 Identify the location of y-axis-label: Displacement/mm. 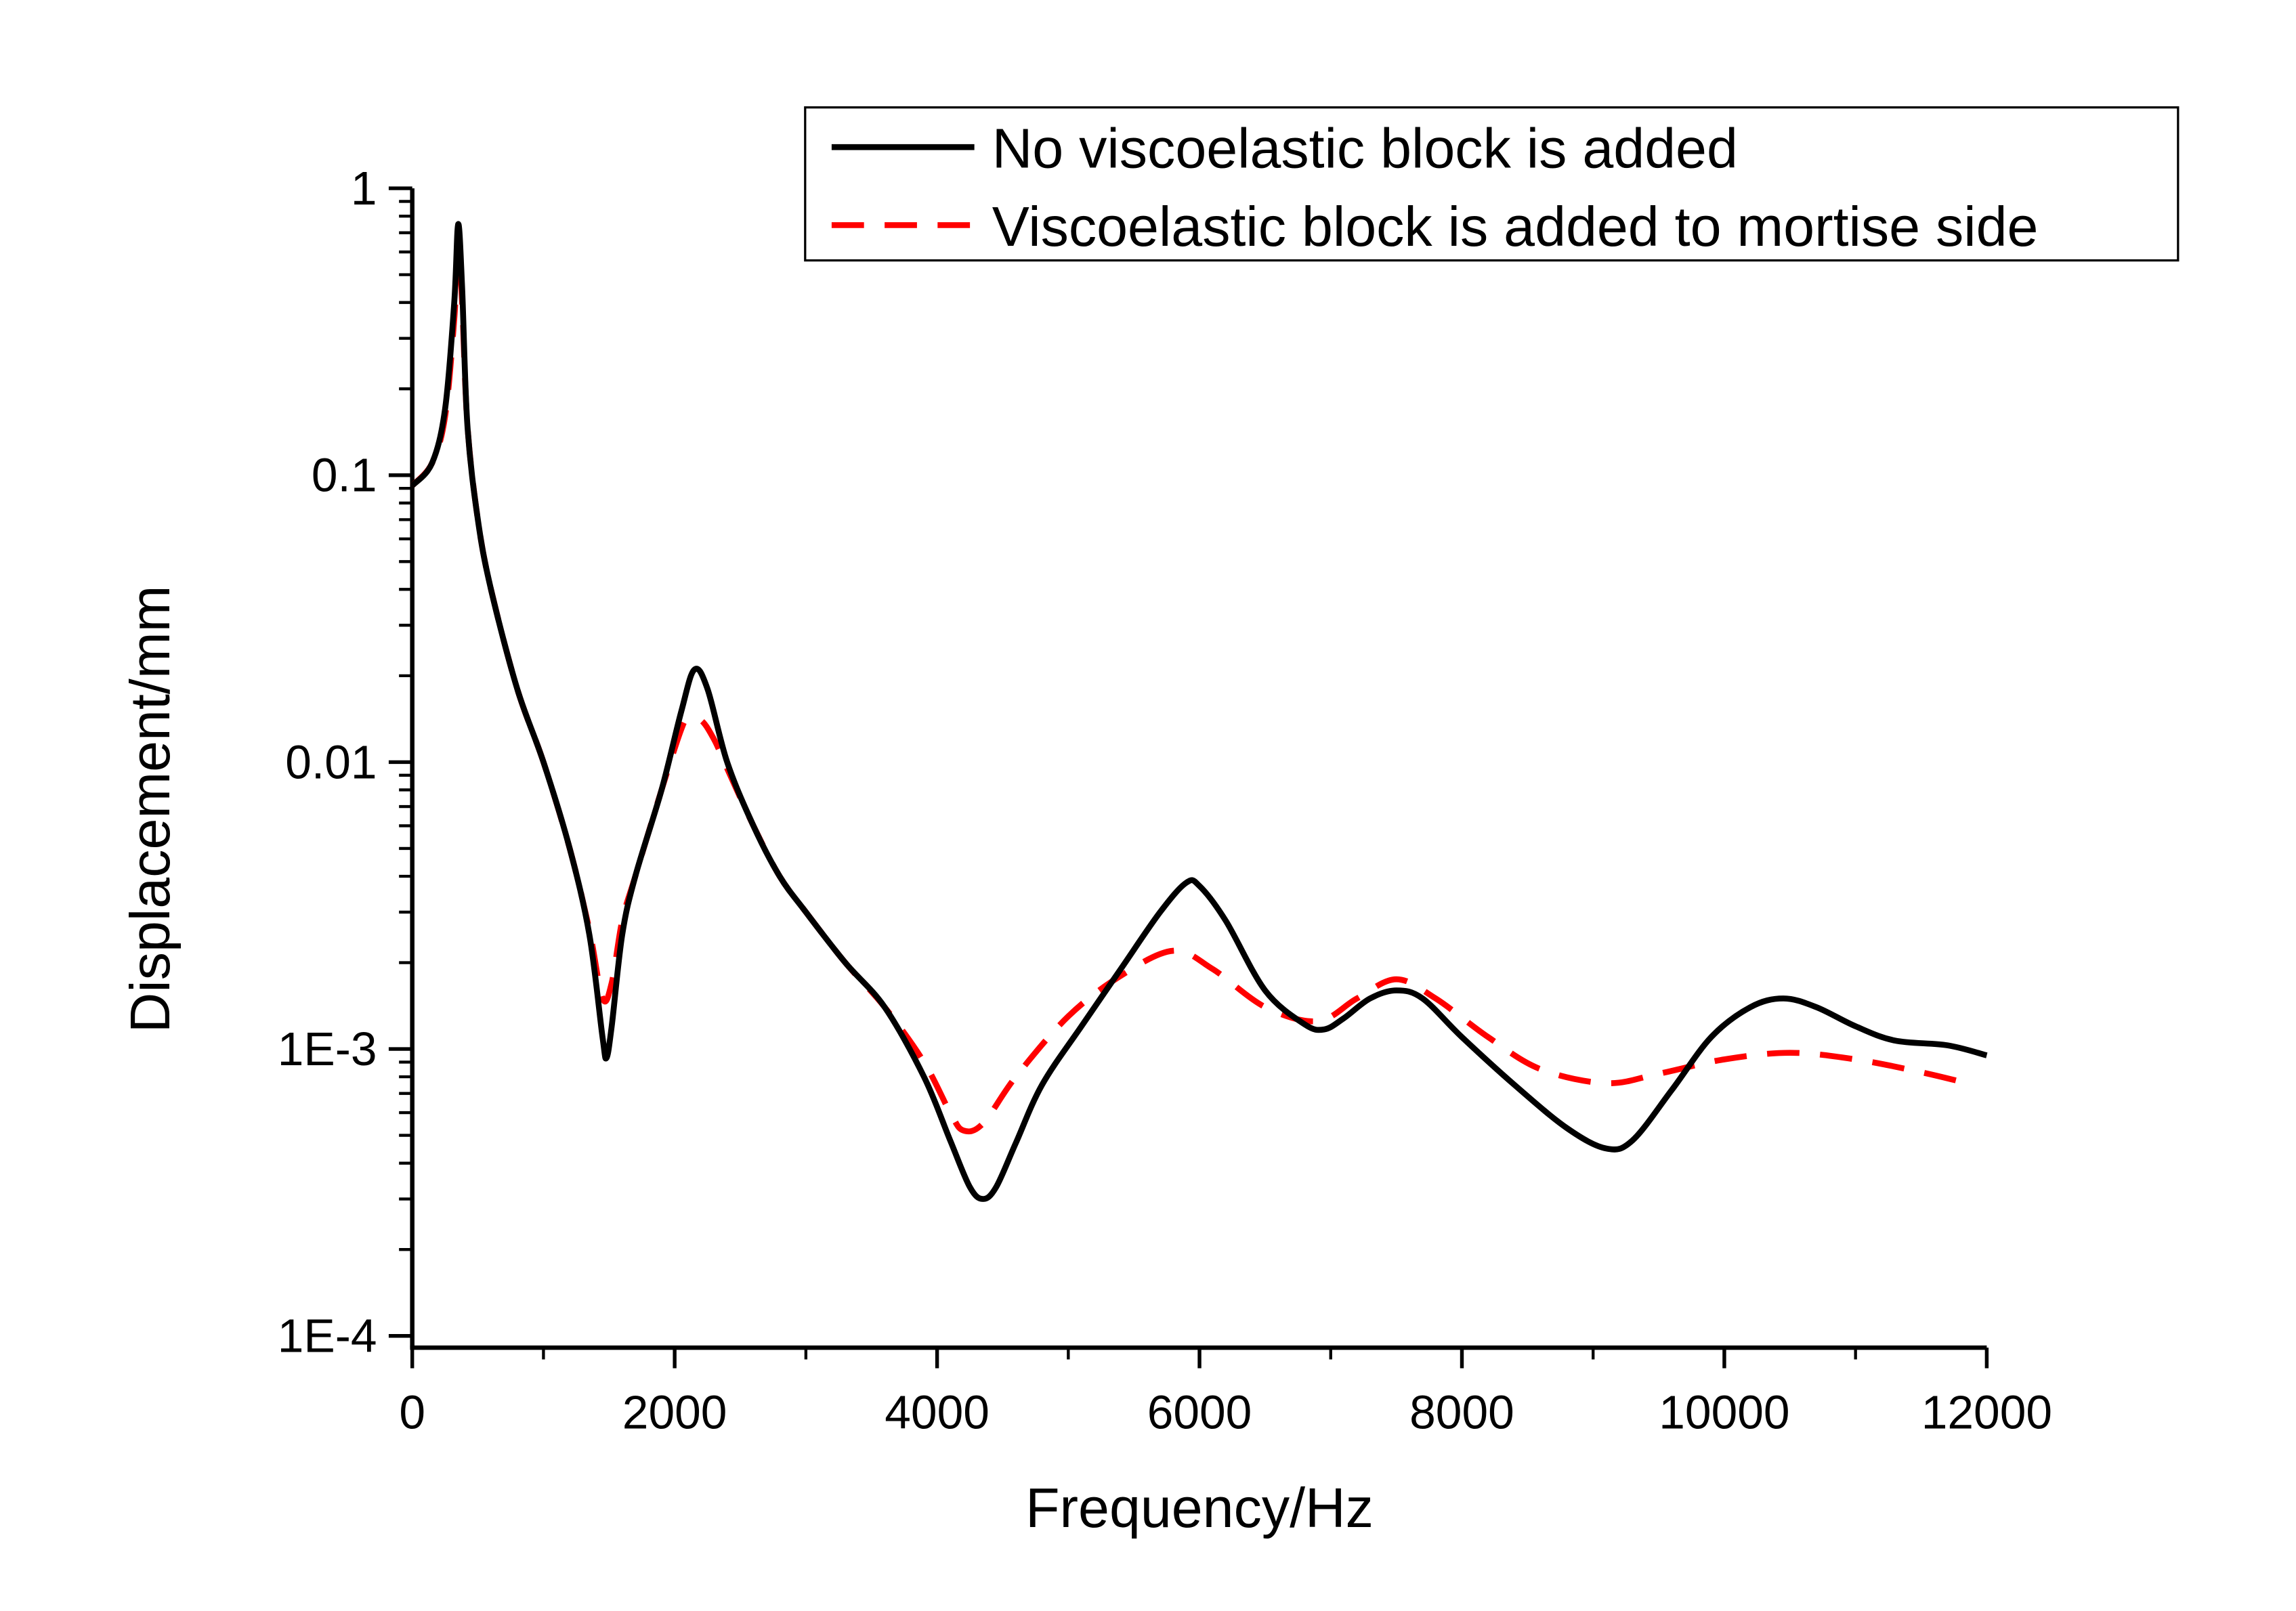
(150, 809).